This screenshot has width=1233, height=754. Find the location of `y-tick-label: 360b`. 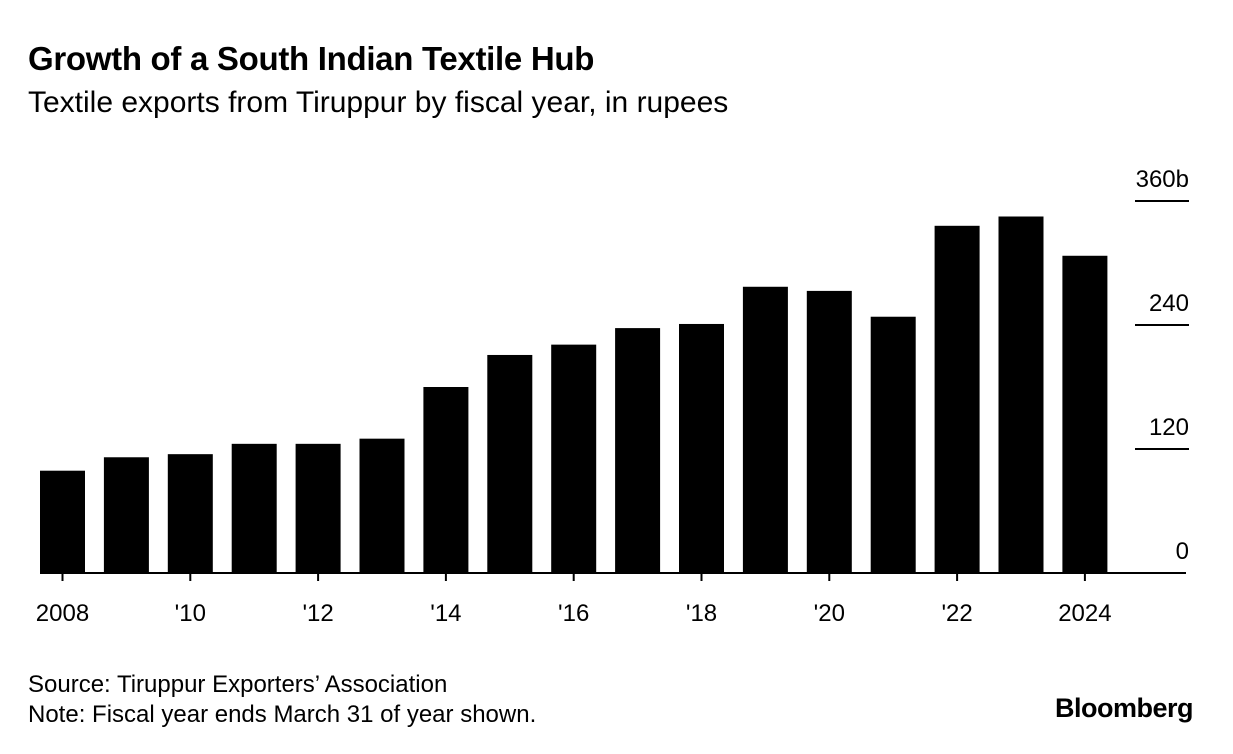

y-tick-label: 360b is located at coordinates (1162, 179).